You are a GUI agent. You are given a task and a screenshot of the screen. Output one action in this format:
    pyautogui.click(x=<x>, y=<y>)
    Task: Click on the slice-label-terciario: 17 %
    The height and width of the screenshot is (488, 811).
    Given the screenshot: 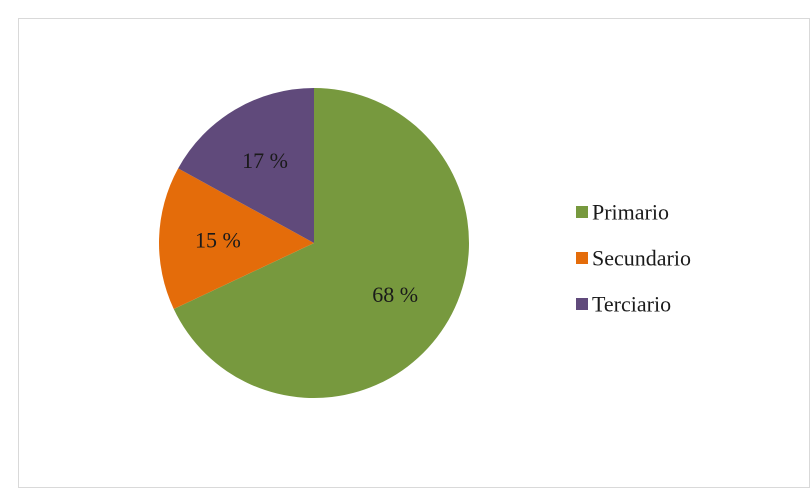 What is the action you would take?
    pyautogui.click(x=265, y=160)
    